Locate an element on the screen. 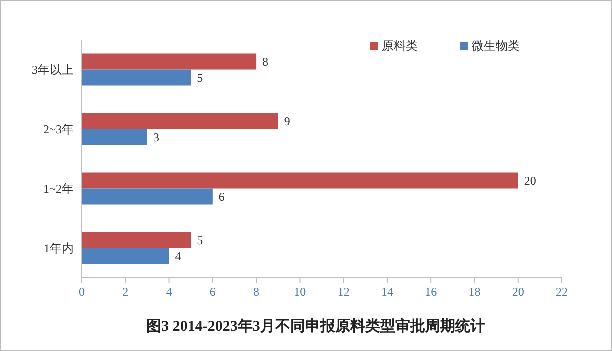 This screenshot has height=351, width=612. data-label: 3 is located at coordinates (156, 137).